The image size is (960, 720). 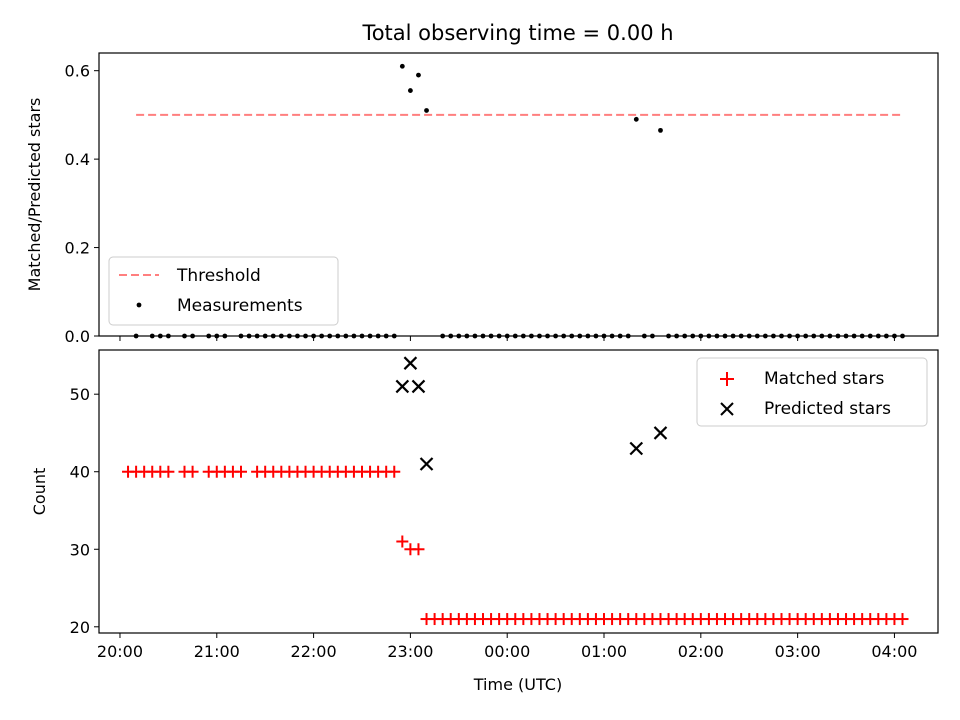 What do you see at coordinates (80, 549) in the screenshot?
I see `bottom-y-tick-label-1: 30` at bounding box center [80, 549].